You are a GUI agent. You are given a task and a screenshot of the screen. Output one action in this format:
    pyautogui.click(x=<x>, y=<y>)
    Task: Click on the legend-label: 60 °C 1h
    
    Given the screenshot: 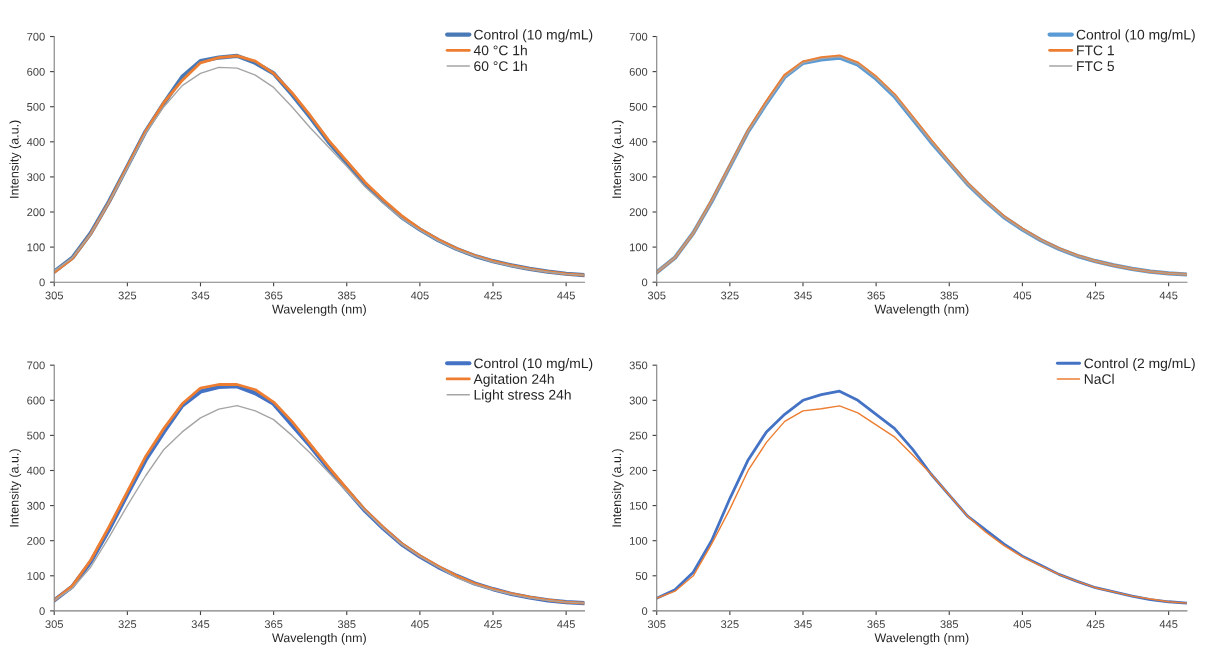 What is the action you would take?
    pyautogui.click(x=500, y=66)
    